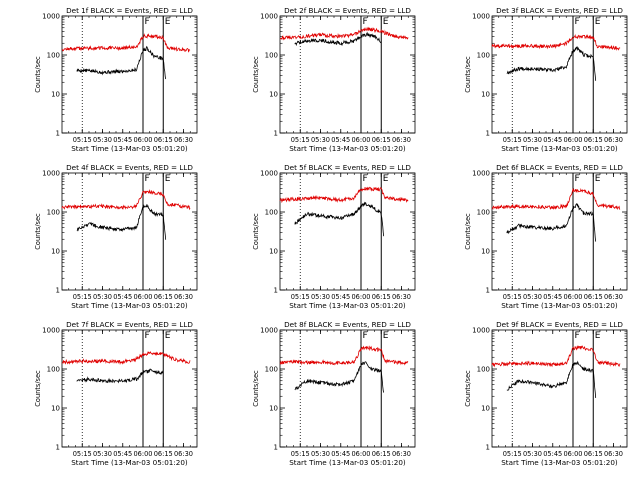  Describe the element at coordinates (129, 167) in the screenshot. I see `chart-title: Det 4f BLACK = Events, RED = LLD` at that location.